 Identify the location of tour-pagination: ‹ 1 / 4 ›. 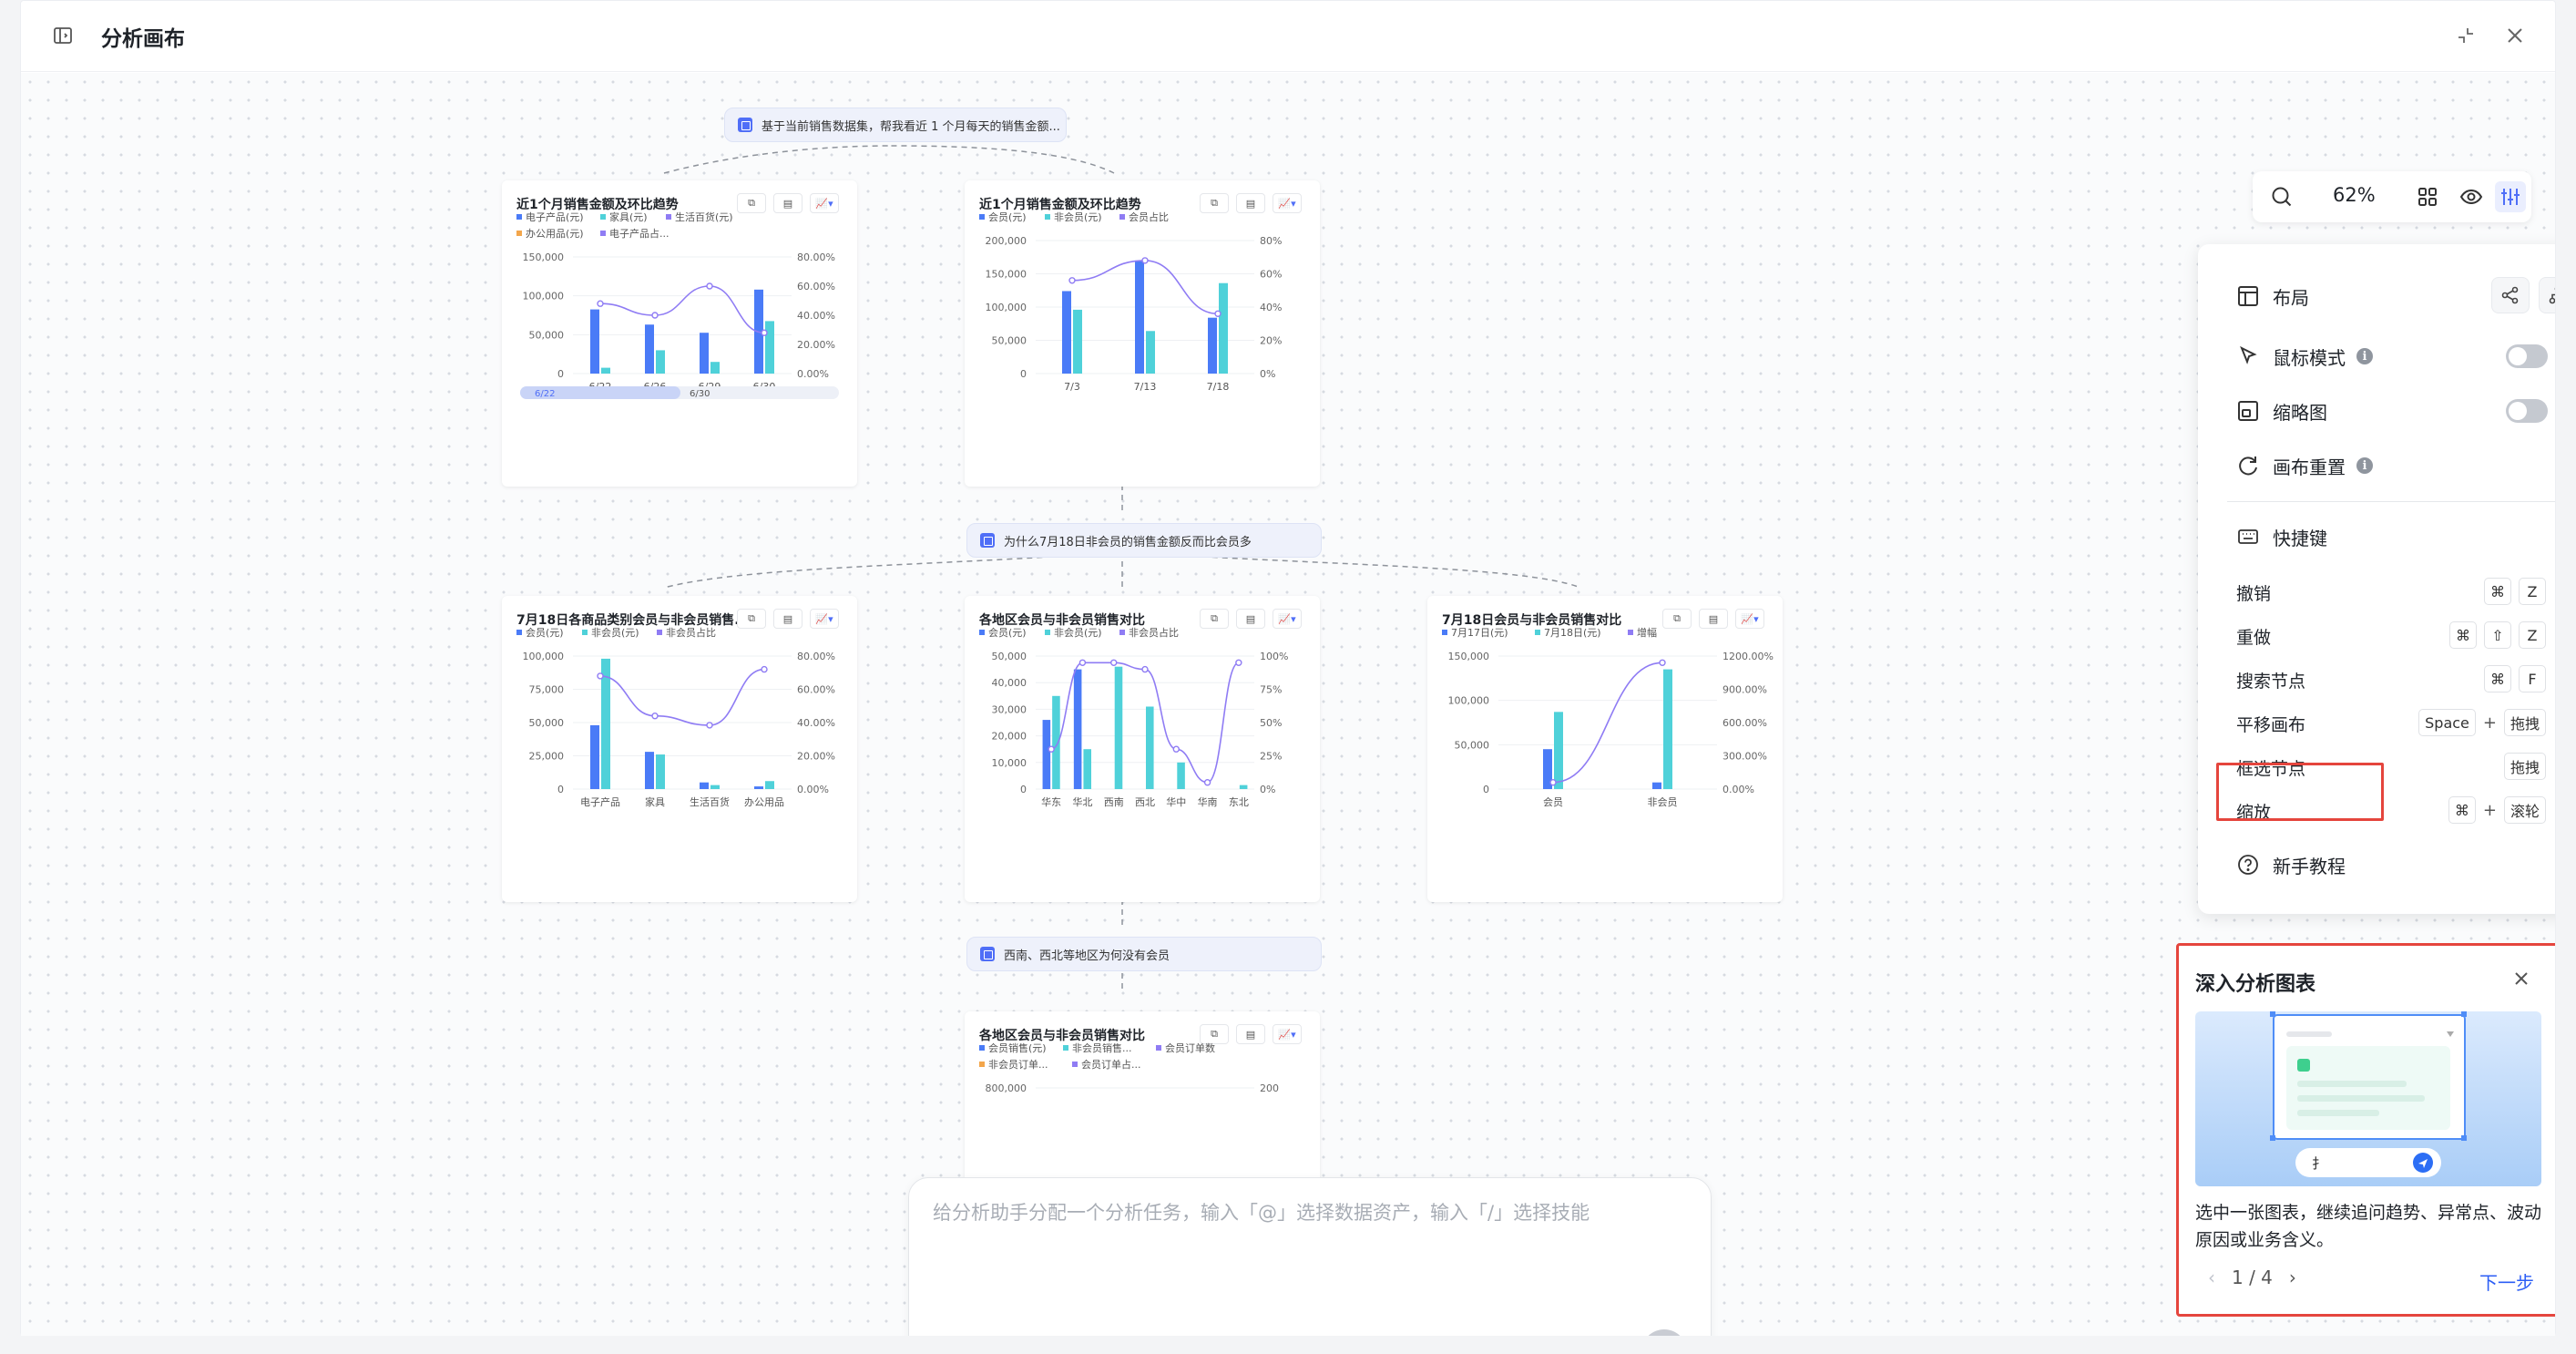
(2252, 1277).